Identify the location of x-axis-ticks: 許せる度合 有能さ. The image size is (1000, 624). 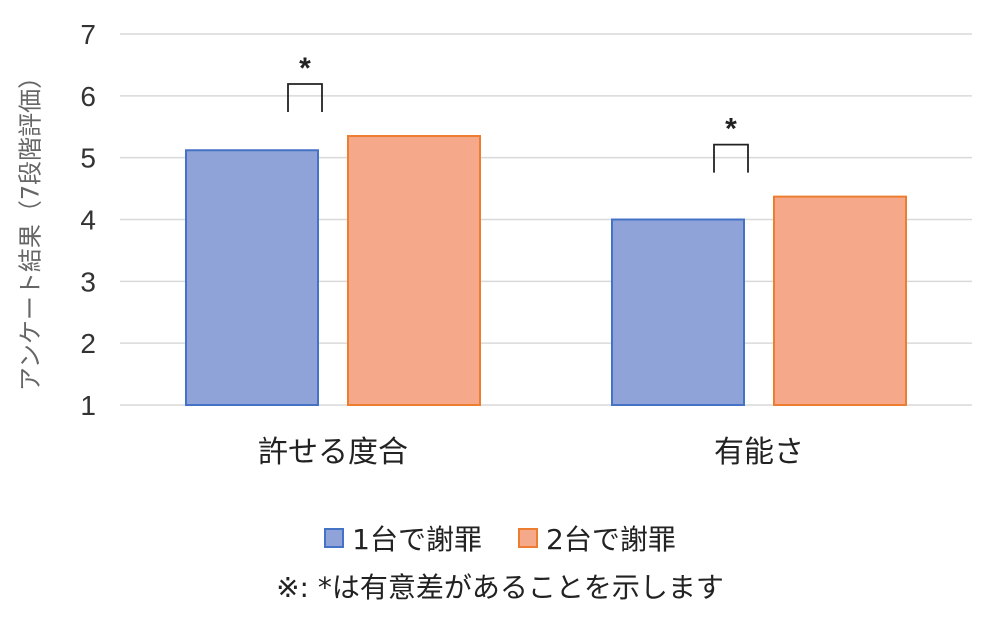
(531, 452).